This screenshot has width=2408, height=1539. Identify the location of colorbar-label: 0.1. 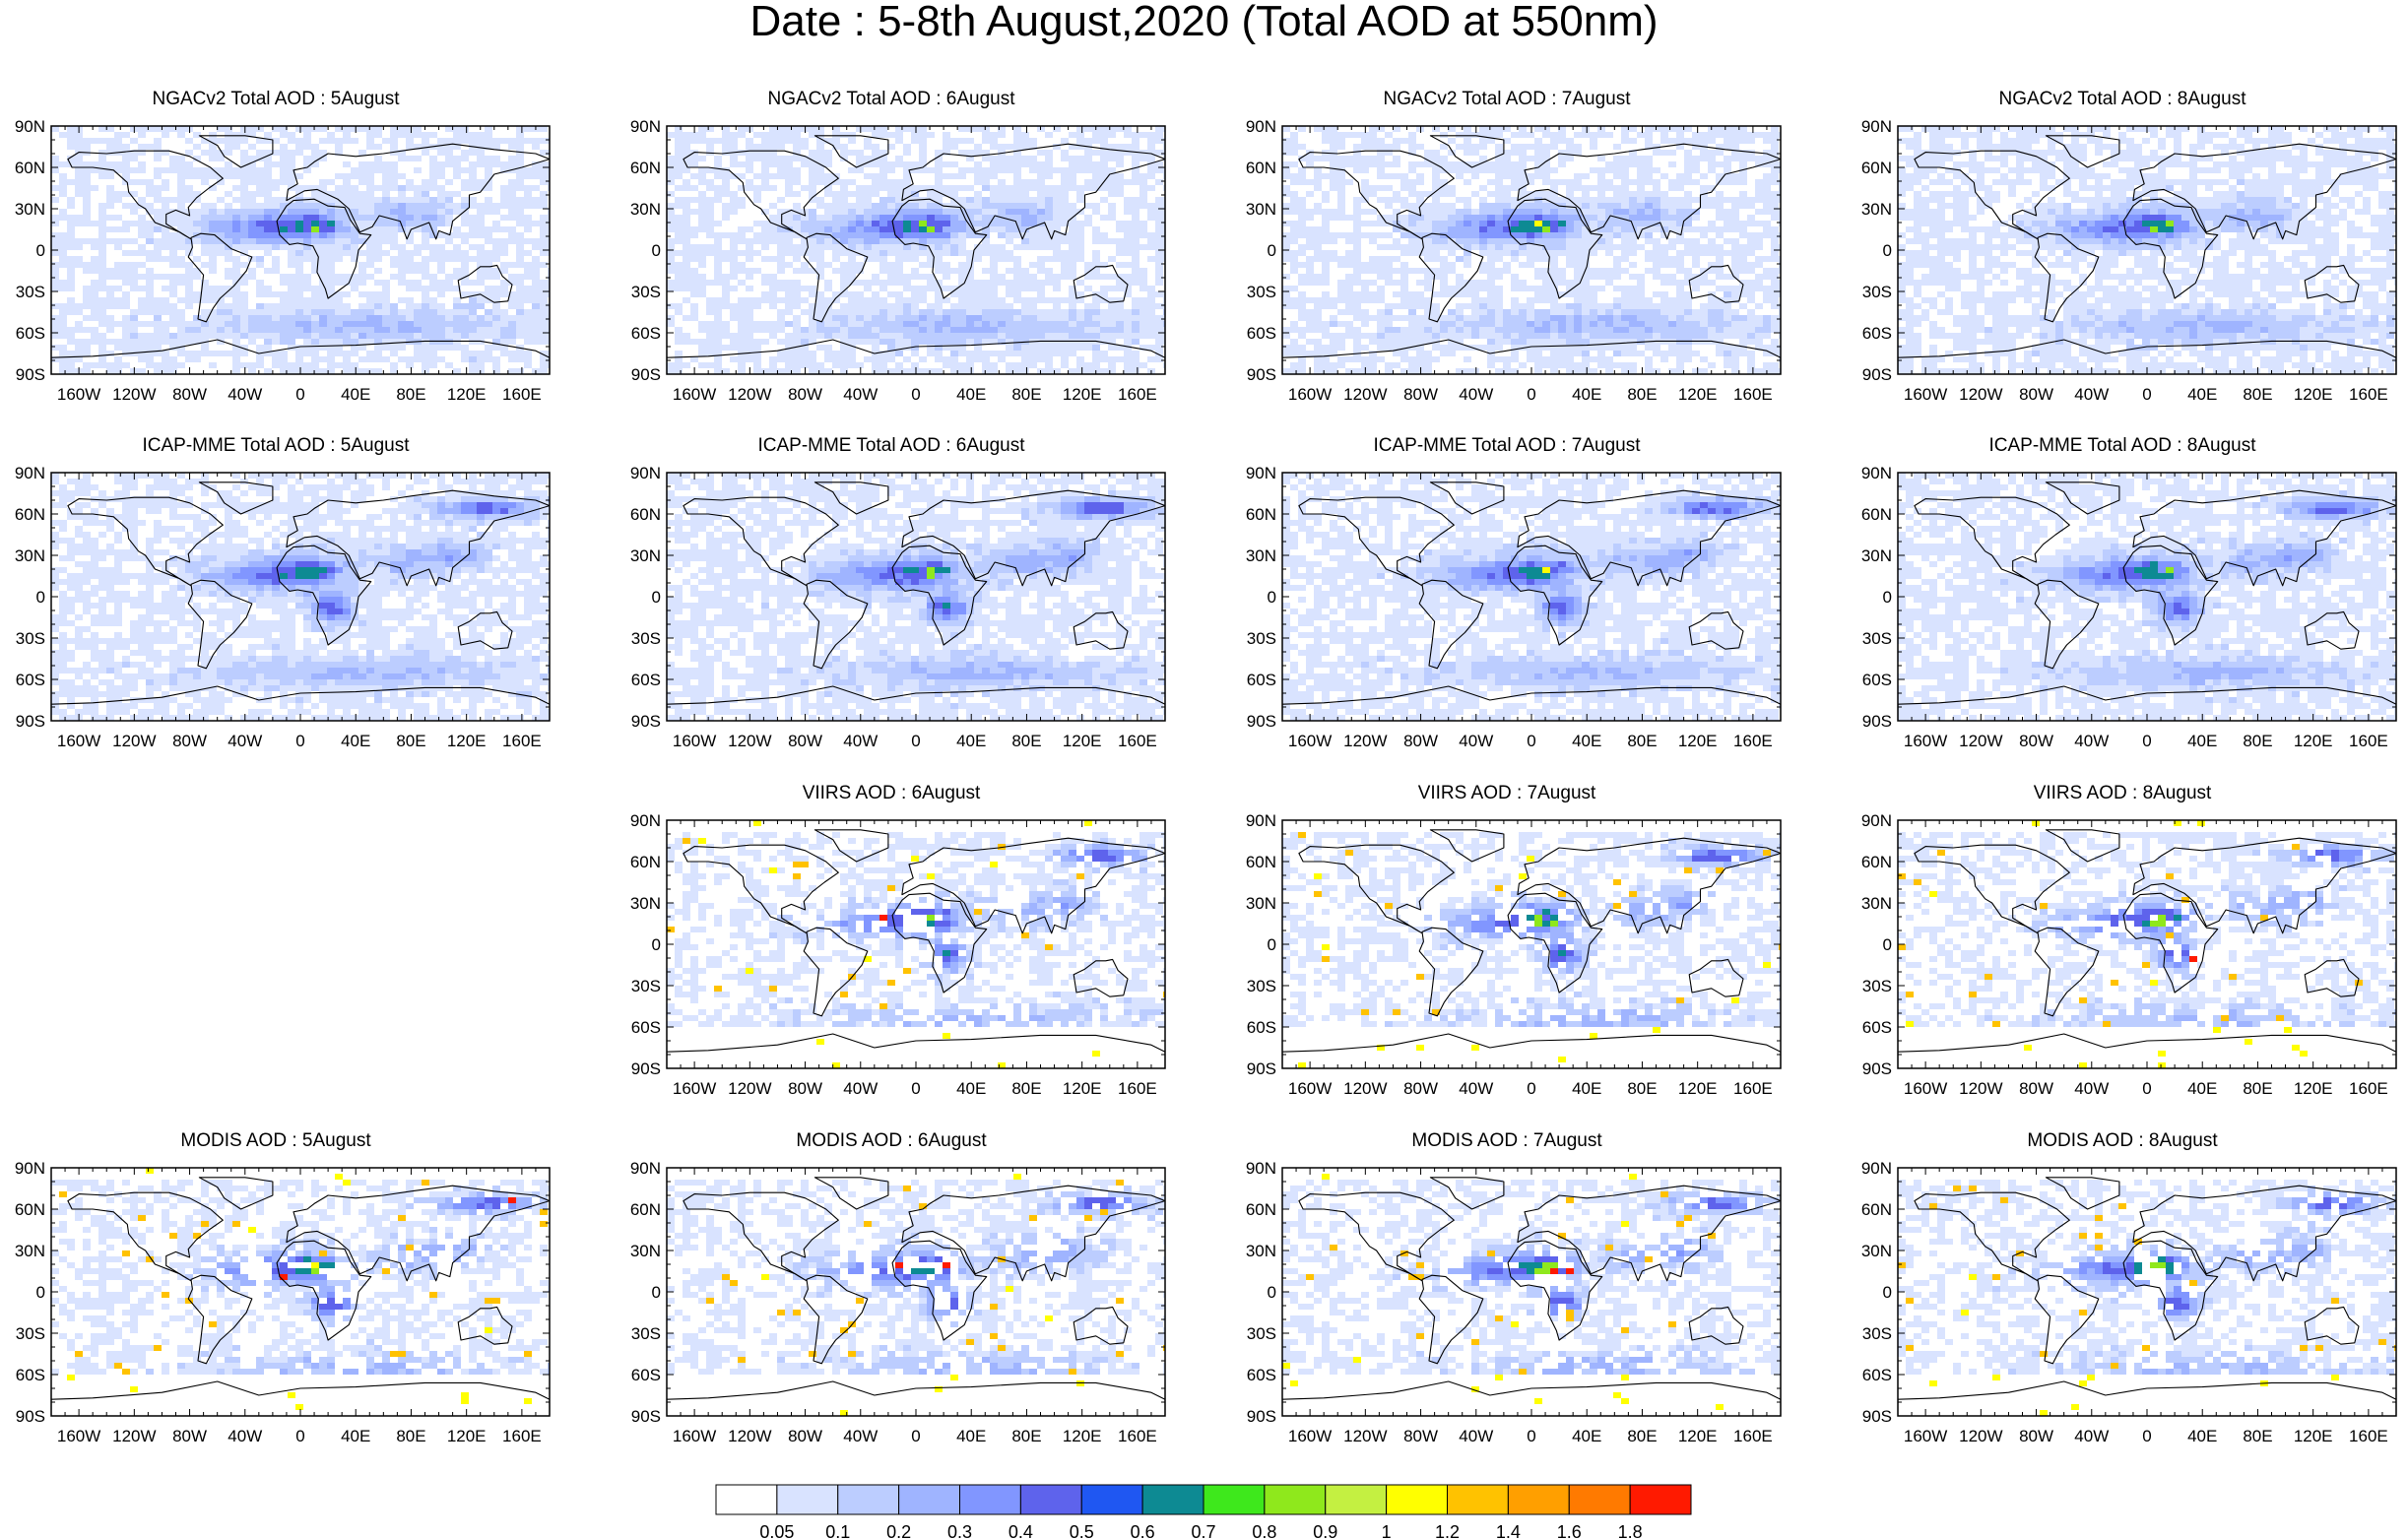
(838, 1531).